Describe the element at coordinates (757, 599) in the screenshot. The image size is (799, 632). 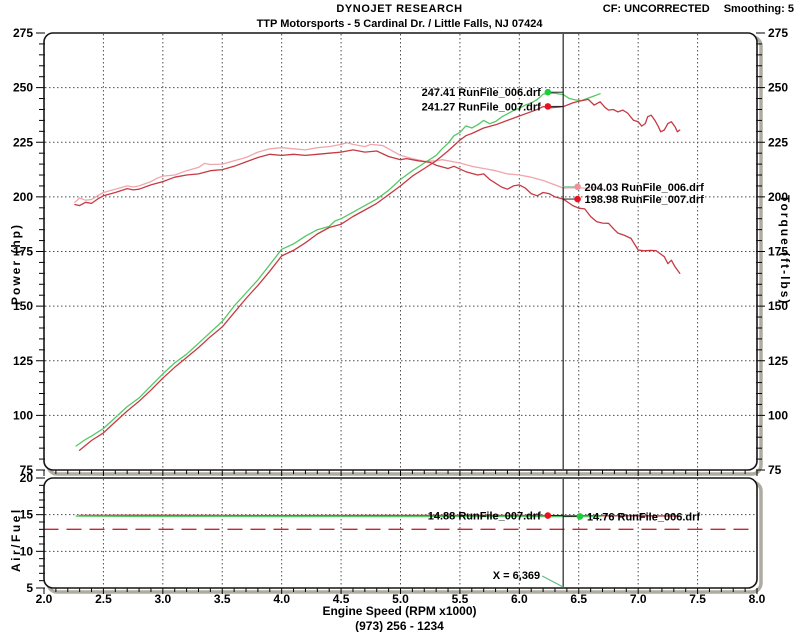
I see `x-axis-tick-label: 8.0` at that location.